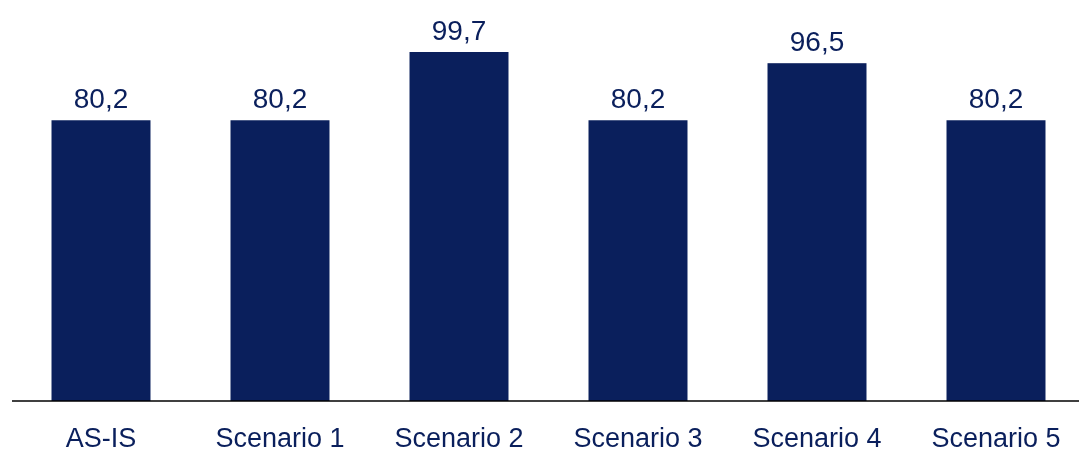 Image resolution: width=1079 pixels, height=452 pixels. Describe the element at coordinates (817, 42) in the screenshot. I see `data-label: 96,5` at that location.